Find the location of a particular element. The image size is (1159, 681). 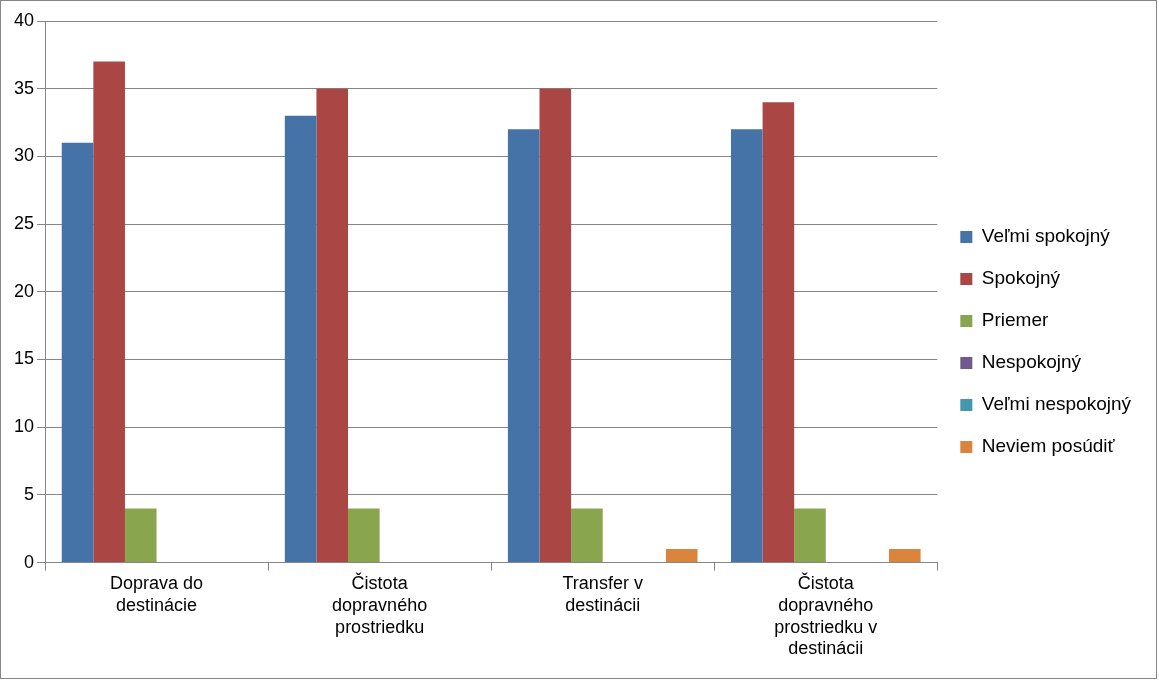

legend-label: Spokojný is located at coordinates (1021, 278).